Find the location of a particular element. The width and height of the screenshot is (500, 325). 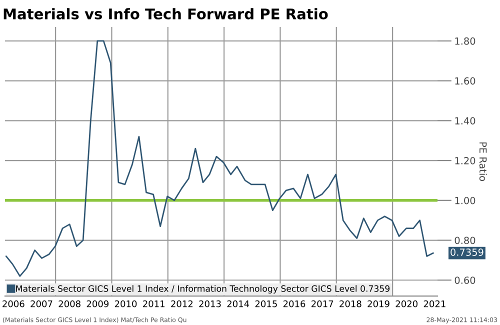

x-tick-label: 2014 is located at coordinates (238, 304).